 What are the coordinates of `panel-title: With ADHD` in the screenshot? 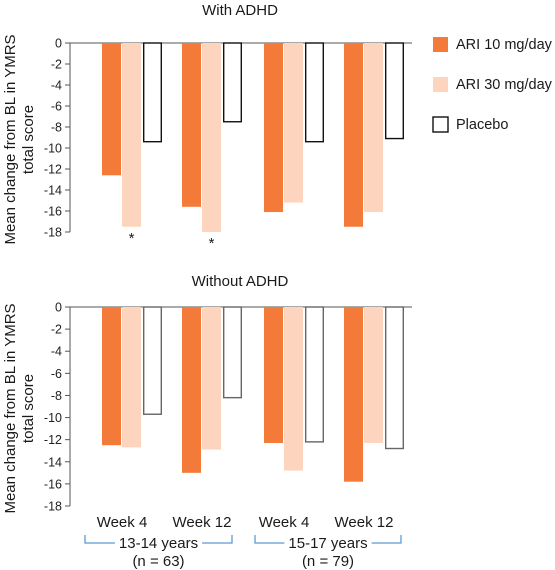 It's located at (240, 10).